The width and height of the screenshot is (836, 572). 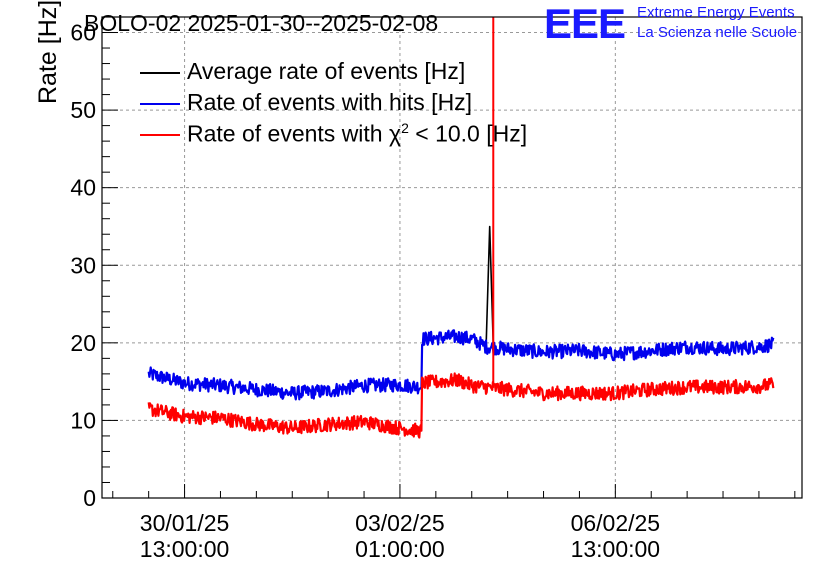 What do you see at coordinates (468, 133) in the screenshot?
I see `legend-chi2-suffix: < 10.0 [Hz]` at bounding box center [468, 133].